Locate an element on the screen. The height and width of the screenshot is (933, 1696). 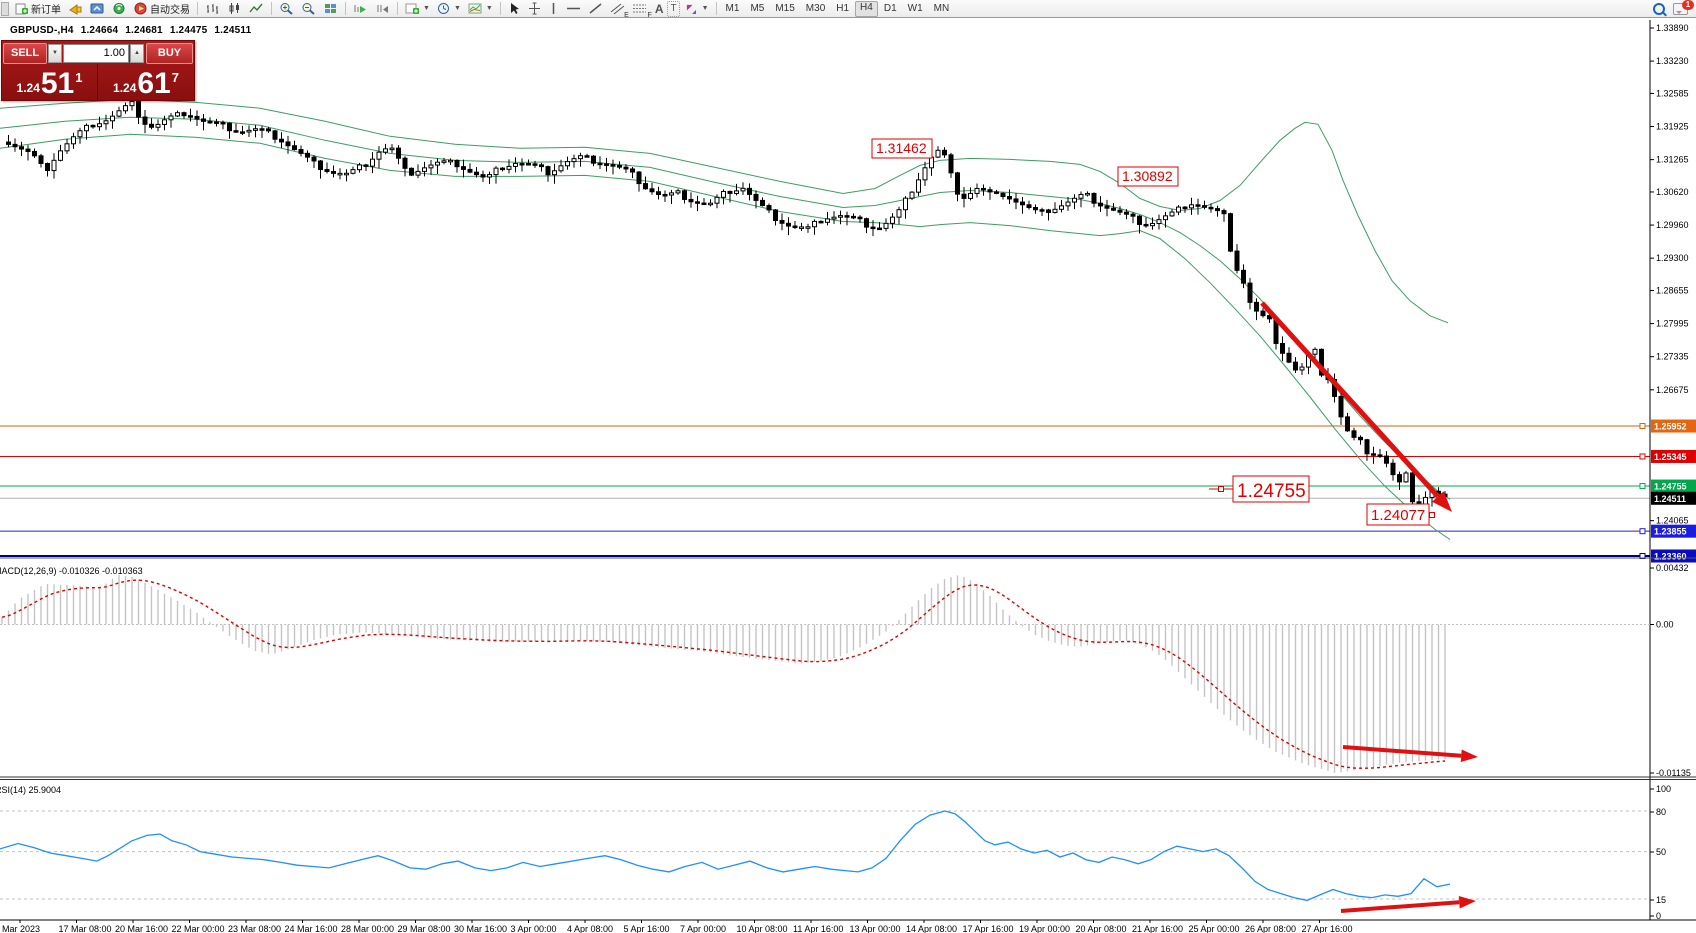
trendline-icon is located at coordinates (595, 9).